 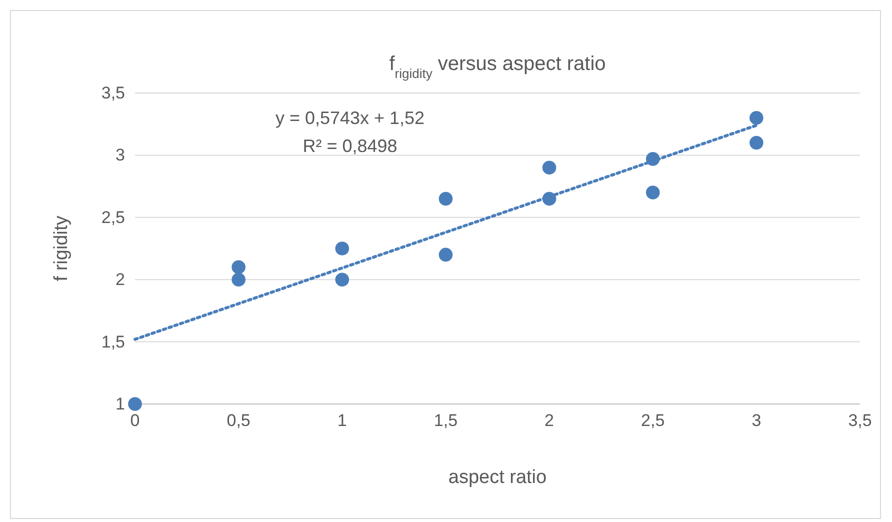 What do you see at coordinates (120, 155) in the screenshot?
I see `y-tick-label: 3` at bounding box center [120, 155].